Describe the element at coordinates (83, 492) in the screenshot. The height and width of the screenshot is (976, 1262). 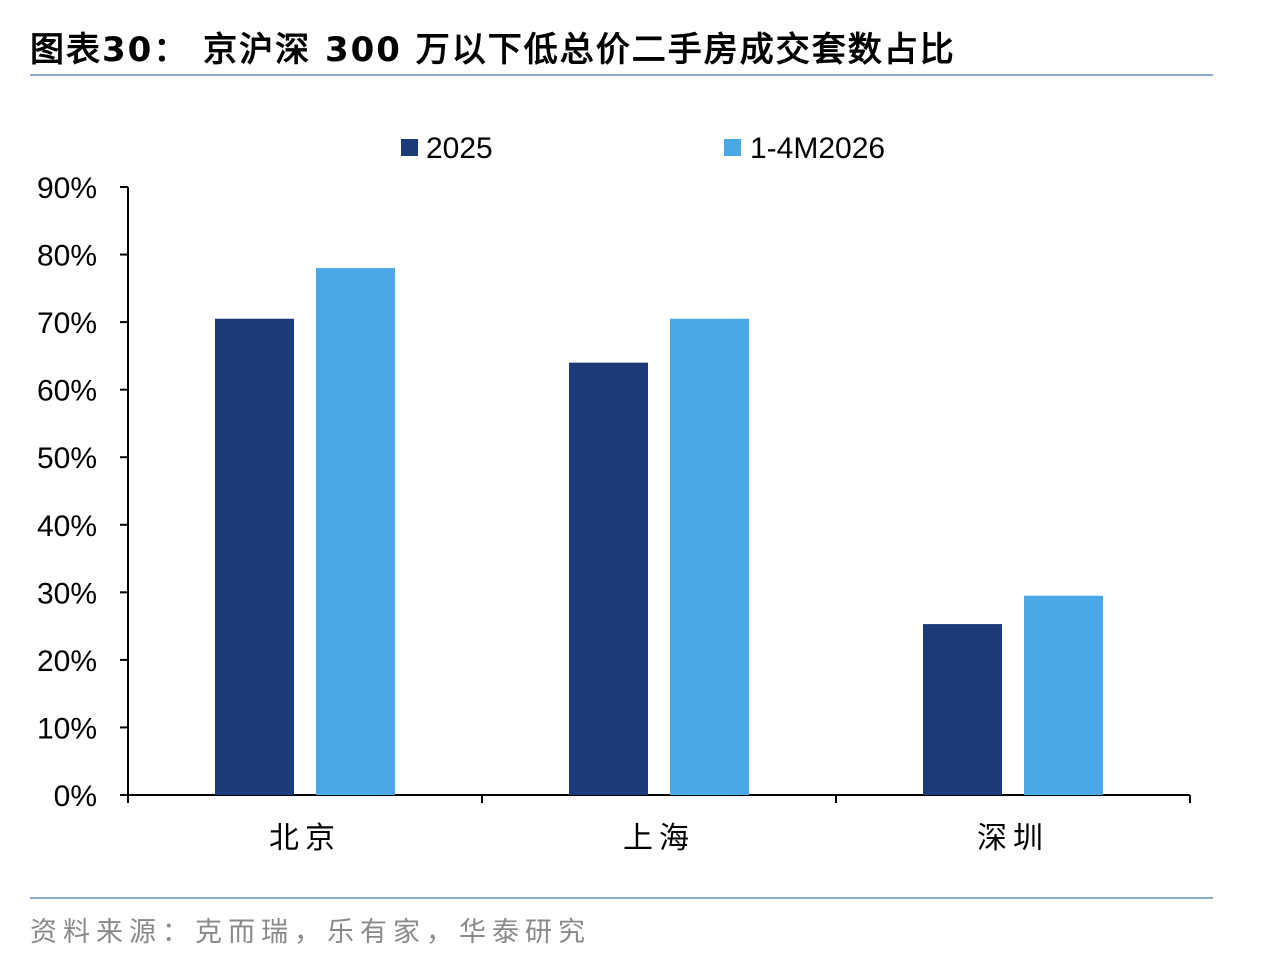
I see `y-axis: 0% 10% 20% 30% 40% 50% 60% 70% 80% 90%` at that location.